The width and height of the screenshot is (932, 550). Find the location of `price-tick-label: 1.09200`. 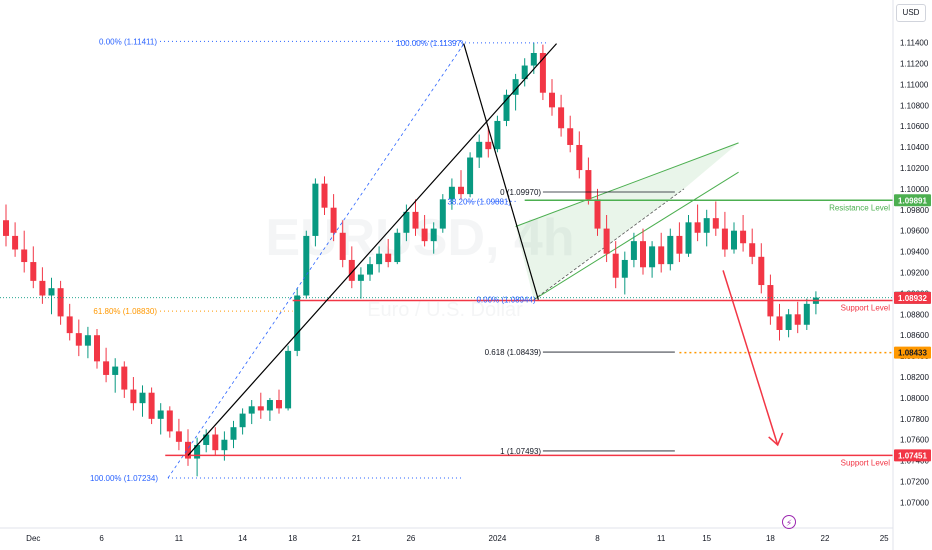

price-tick-label: 1.09200 is located at coordinates (914, 273).